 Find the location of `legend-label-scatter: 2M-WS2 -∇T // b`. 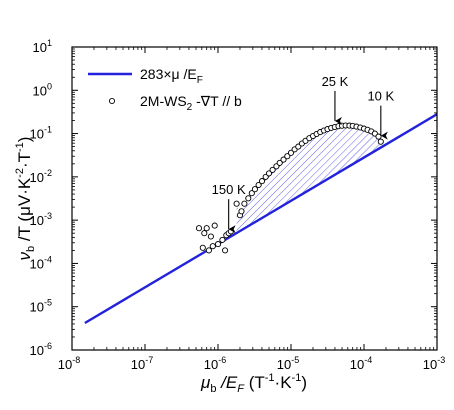

legend-label-scatter: 2M-WS2 -∇T // b is located at coordinates (191, 103).